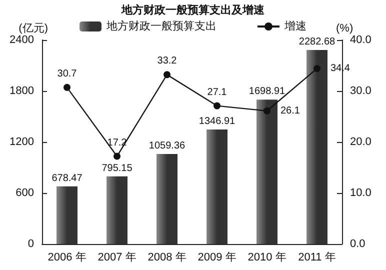  Describe the element at coordinates (161, 26) in the screenshot. I see `legend-label: 地方财政一般预算支出` at that location.